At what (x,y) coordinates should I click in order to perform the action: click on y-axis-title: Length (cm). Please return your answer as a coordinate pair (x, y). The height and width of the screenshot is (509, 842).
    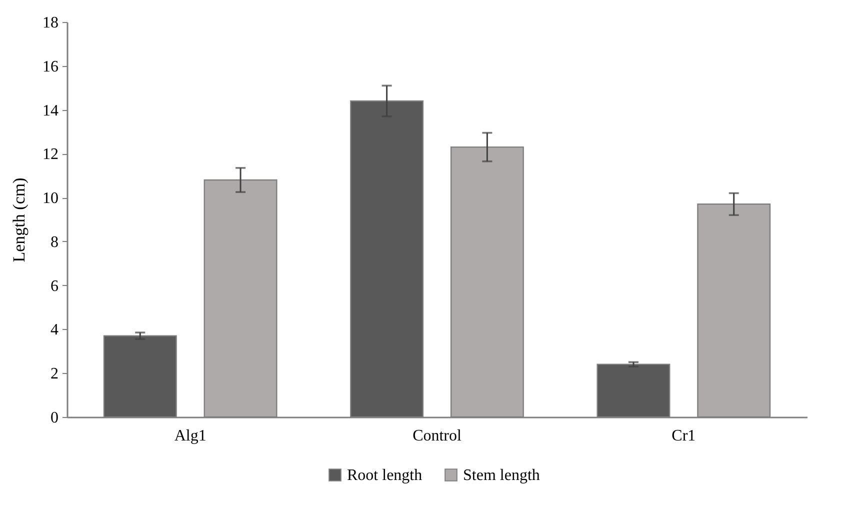
    Looking at the image, I should click on (19, 220).